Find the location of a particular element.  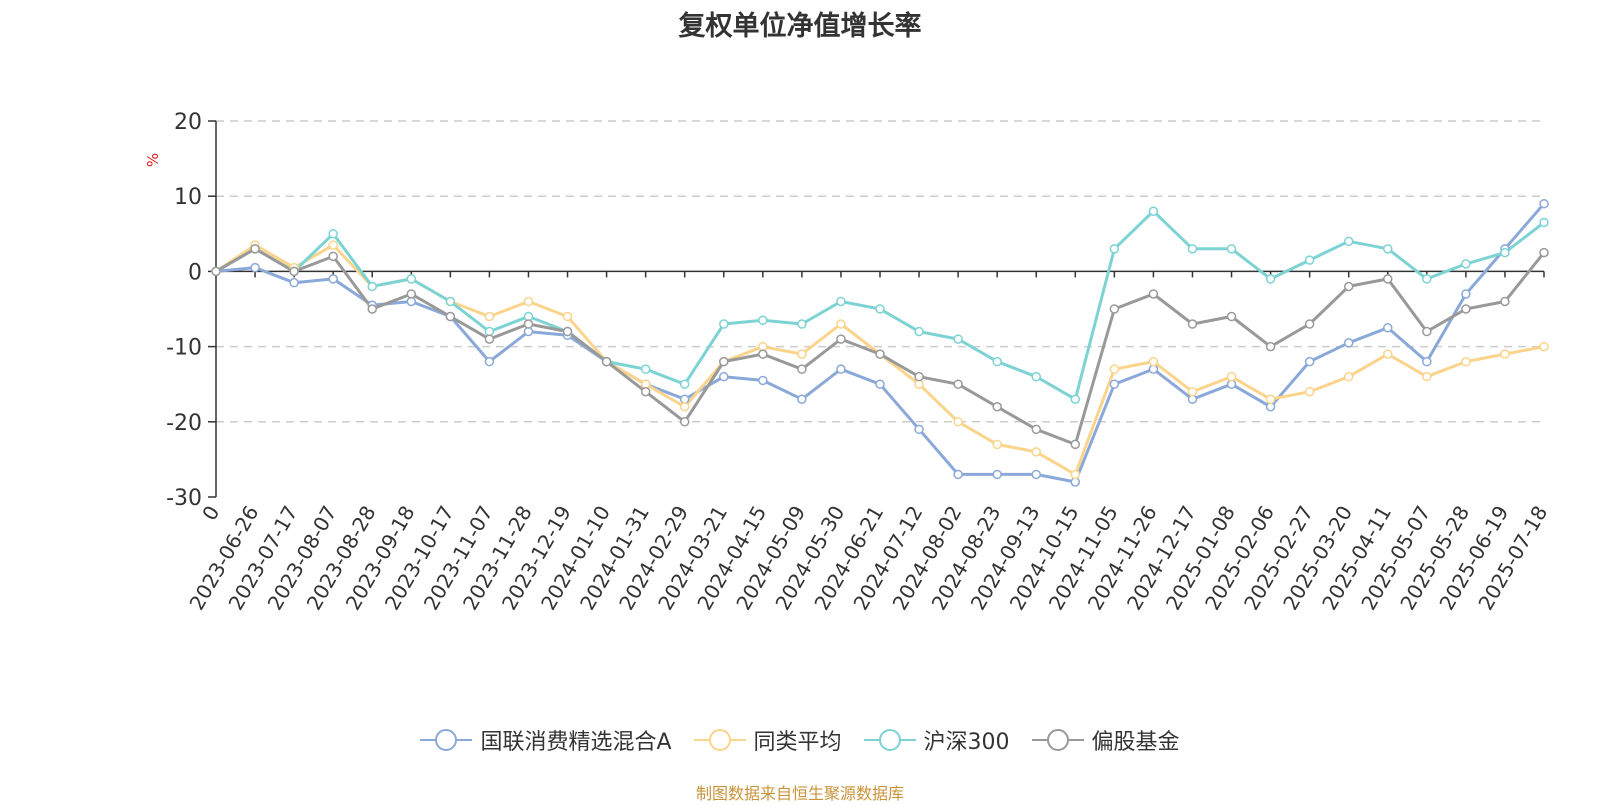

legend-label: 同类平均 is located at coordinates (797, 742).